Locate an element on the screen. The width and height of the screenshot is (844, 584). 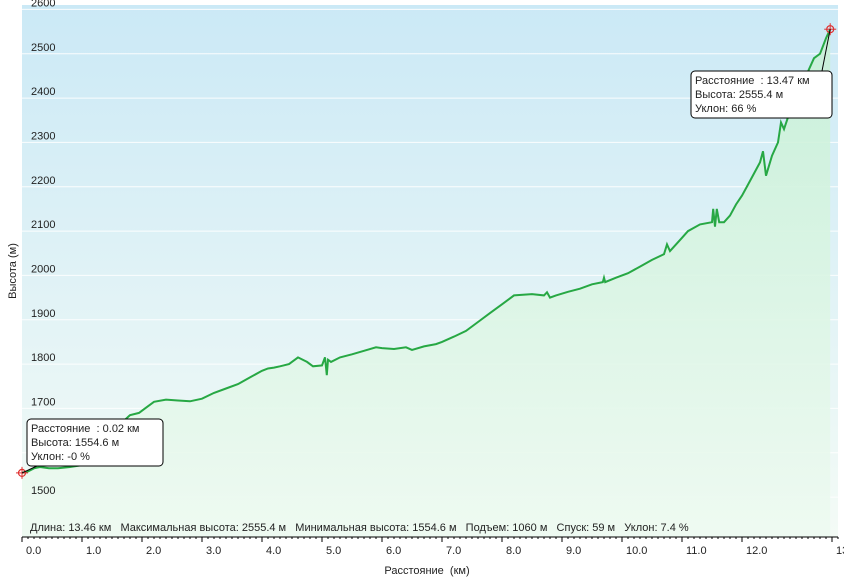
y-tick-label: 1500 is located at coordinates (43, 491).